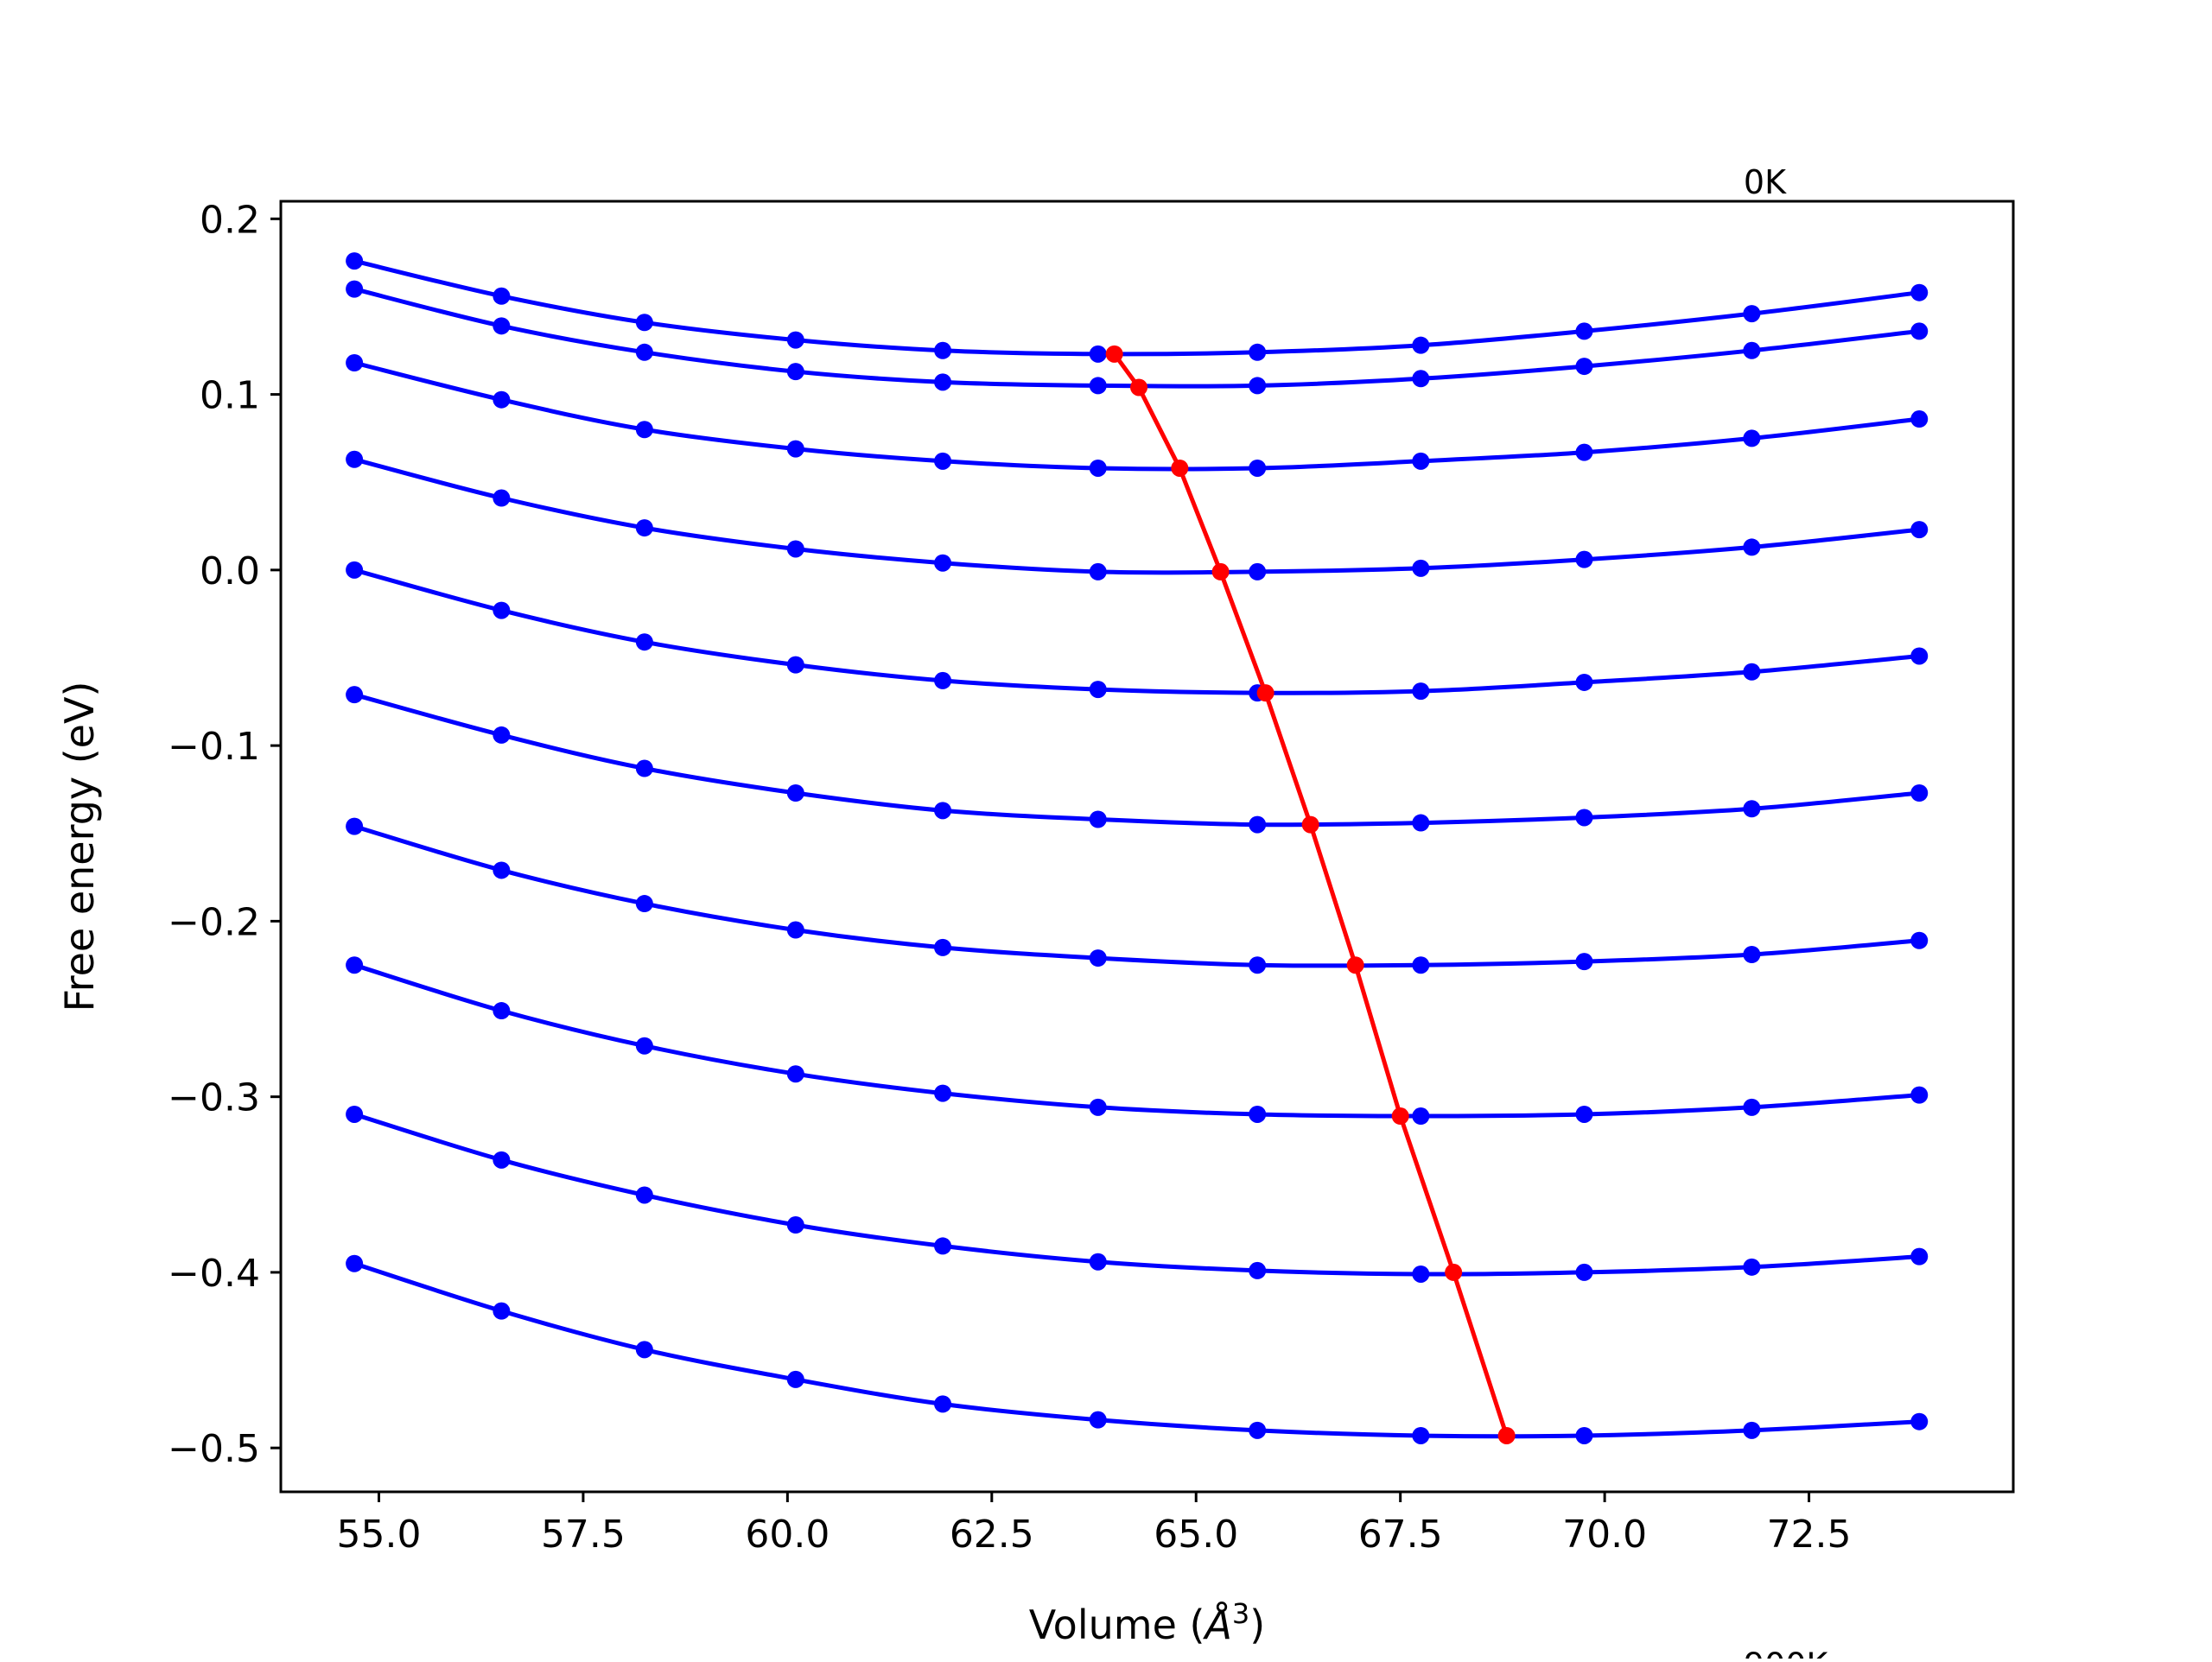 This screenshot has width=2212, height=1662. Describe the element at coordinates (1094, 1524) in the screenshot. I see `x-axis-ticks: 55.0 57.5 60.0 62.5 65.0 67.5 70.0 72.5` at that location.